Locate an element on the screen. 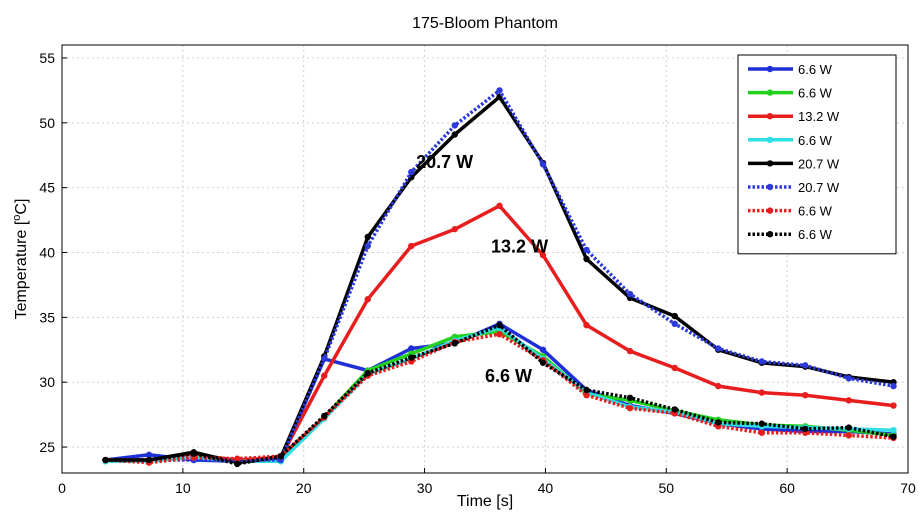 Image resolution: width=919 pixels, height=521 pixels. annotation-label: 6.6 W is located at coordinates (508, 376).